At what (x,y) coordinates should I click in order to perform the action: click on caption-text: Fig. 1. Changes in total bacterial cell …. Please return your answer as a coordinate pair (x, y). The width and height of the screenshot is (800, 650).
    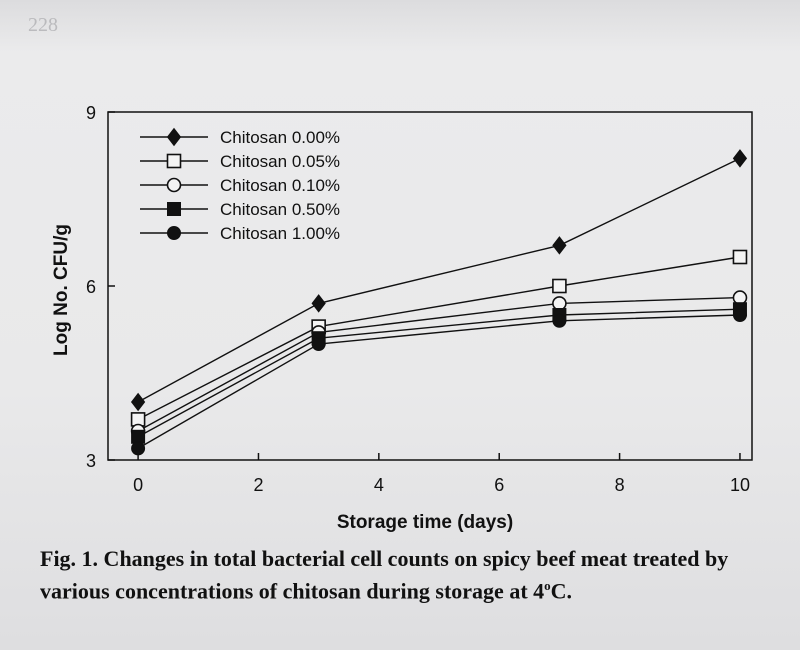
    Looking at the image, I should click on (384, 575).